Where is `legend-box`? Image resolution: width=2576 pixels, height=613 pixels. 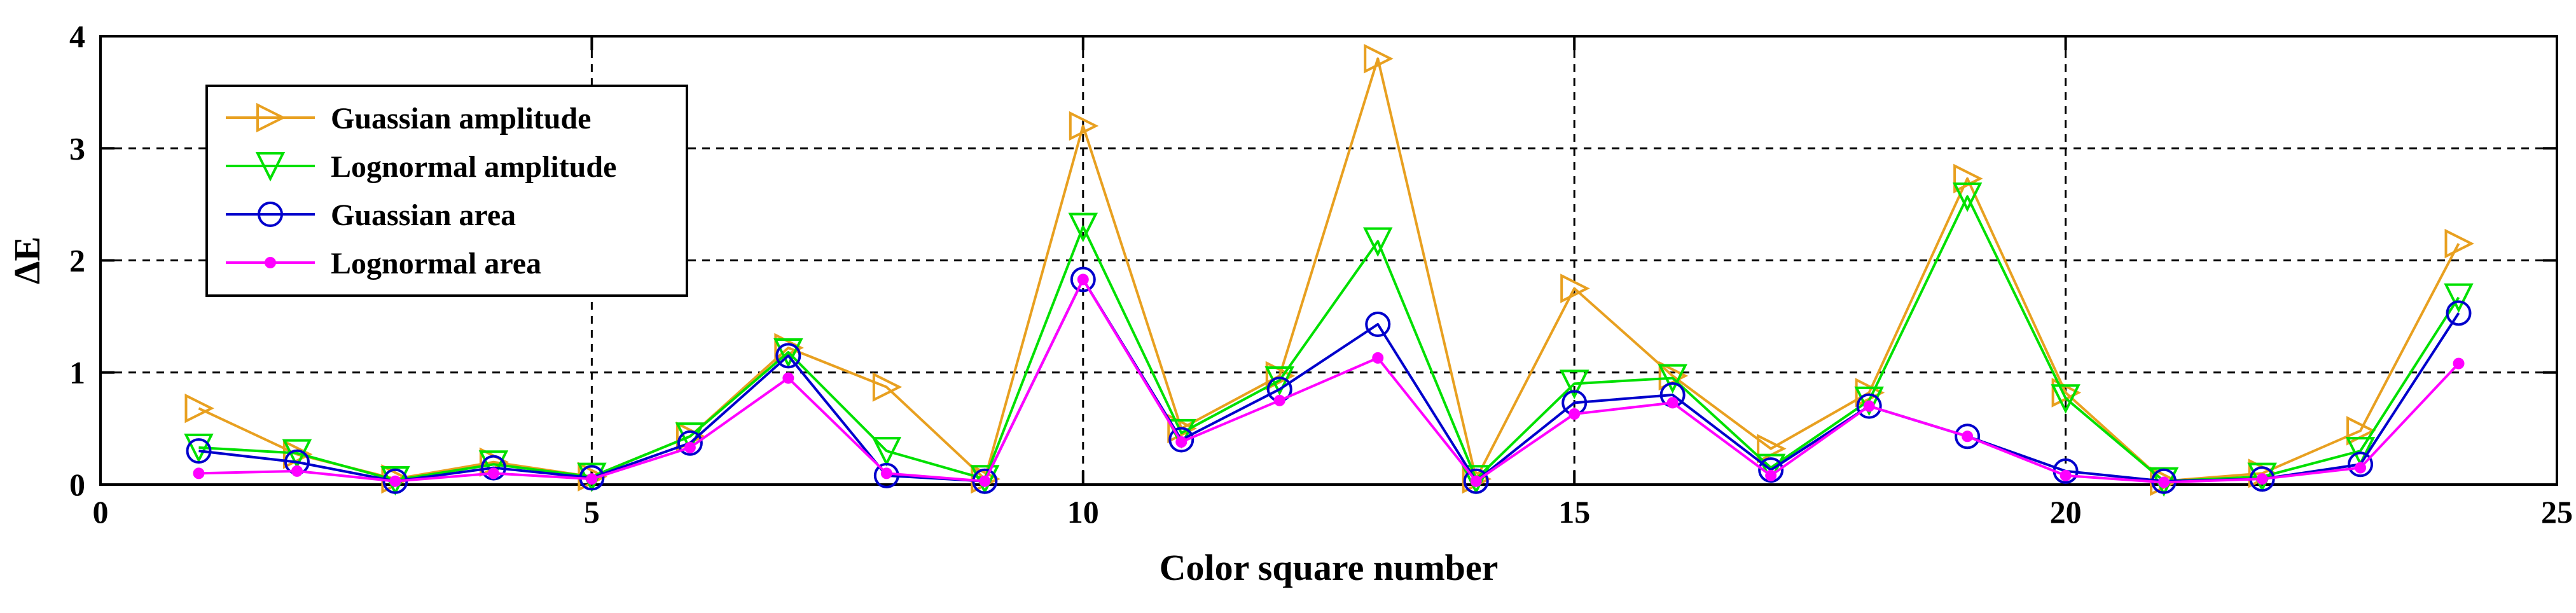 legend-box is located at coordinates (446, 191).